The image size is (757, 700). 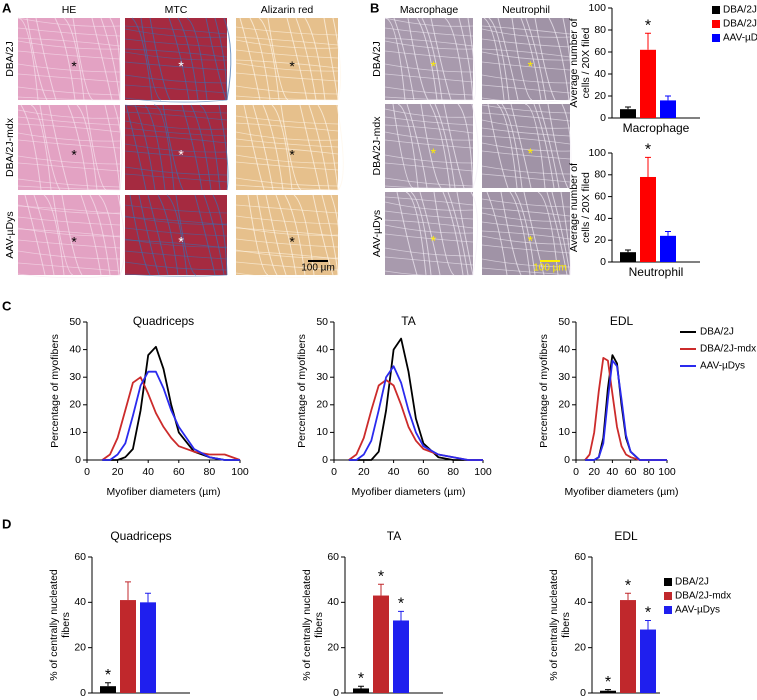 What do you see at coordinates (648, 150) in the screenshot?
I see `significance-marker: *` at bounding box center [648, 150].